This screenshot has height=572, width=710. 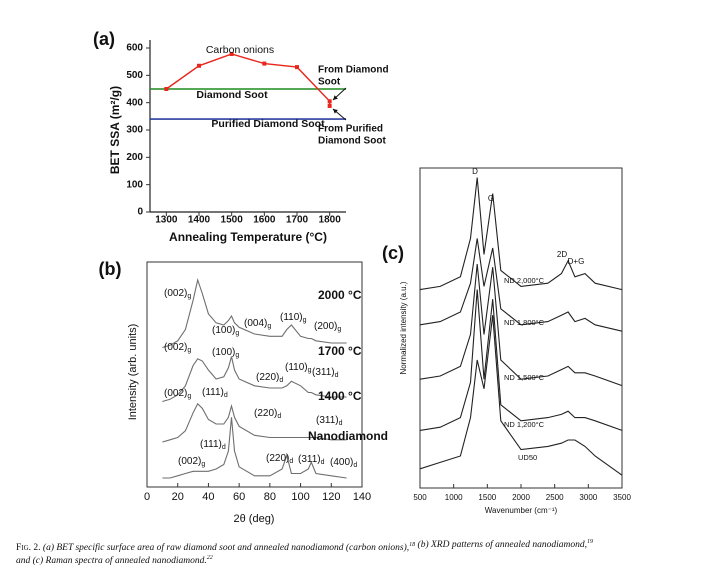 I want to click on plot-frame, so click(x=254, y=374).